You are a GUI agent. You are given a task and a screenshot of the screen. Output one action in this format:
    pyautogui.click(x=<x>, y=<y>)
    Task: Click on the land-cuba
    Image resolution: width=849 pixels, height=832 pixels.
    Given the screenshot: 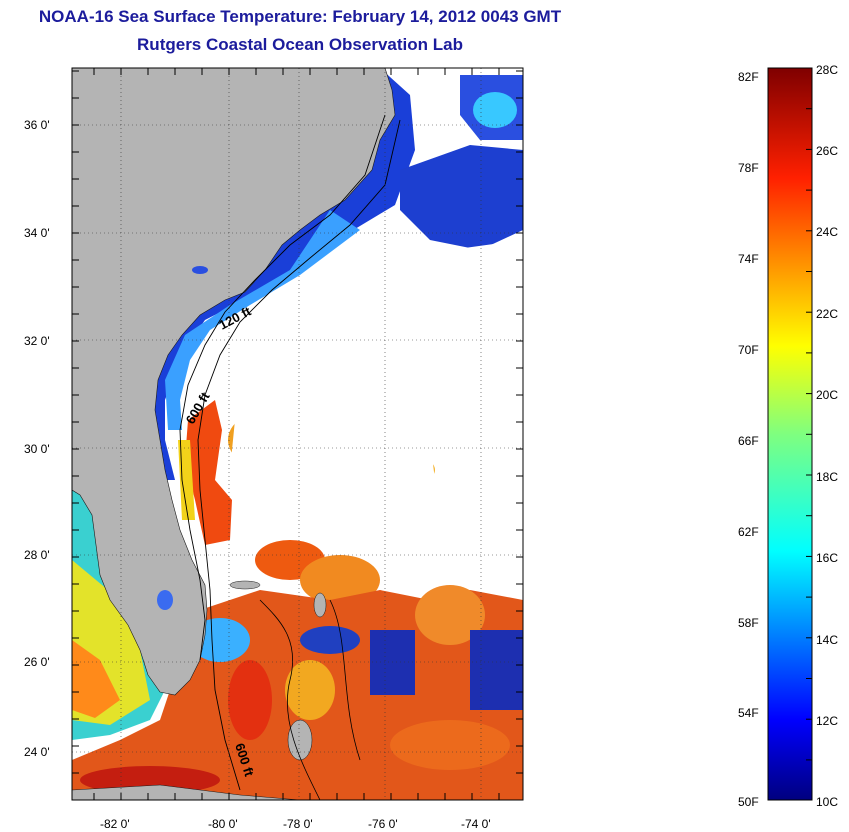 What is the action you would take?
    pyautogui.click(x=186, y=792)
    